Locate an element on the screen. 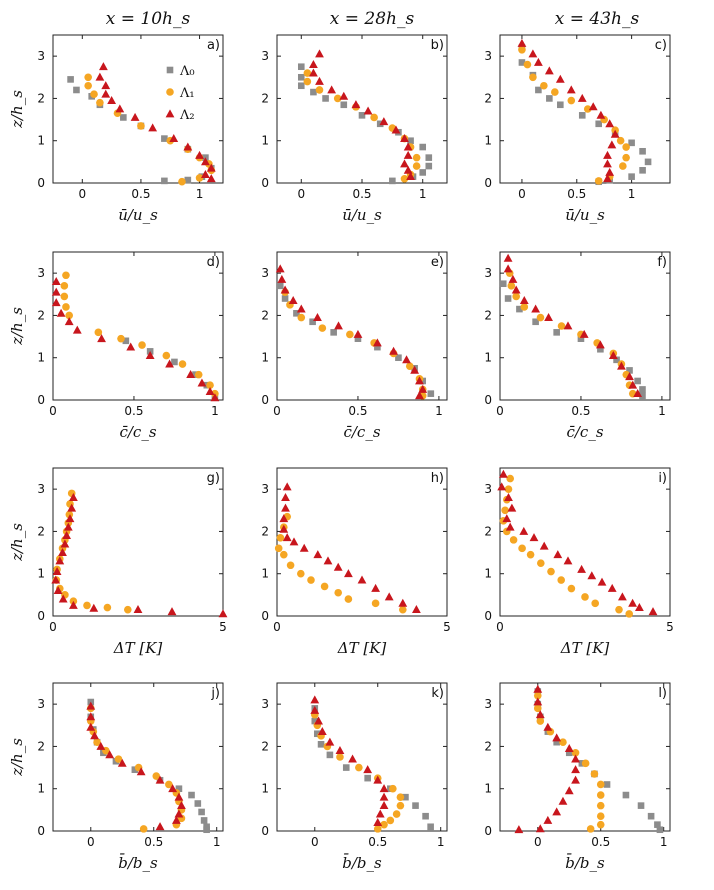 The image size is (714, 890). panel-e: 0 0.5 1 0 1 2 3 e) c̄/c_s is located at coordinates (354, 346).